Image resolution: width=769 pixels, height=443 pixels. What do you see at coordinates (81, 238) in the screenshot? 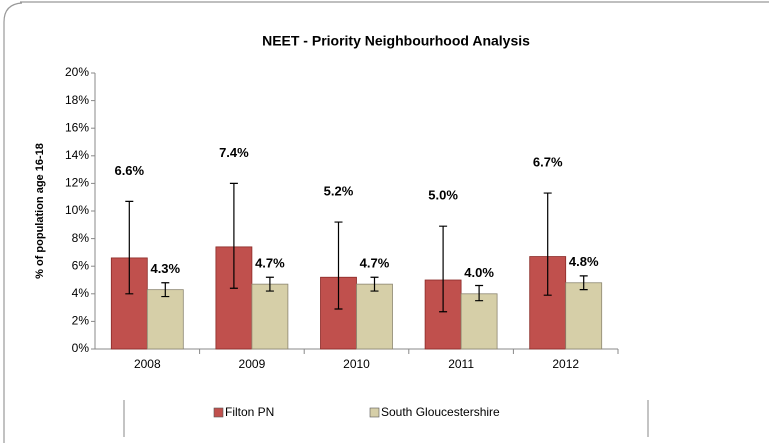
I see `y-tick-label: 8%` at bounding box center [81, 238].